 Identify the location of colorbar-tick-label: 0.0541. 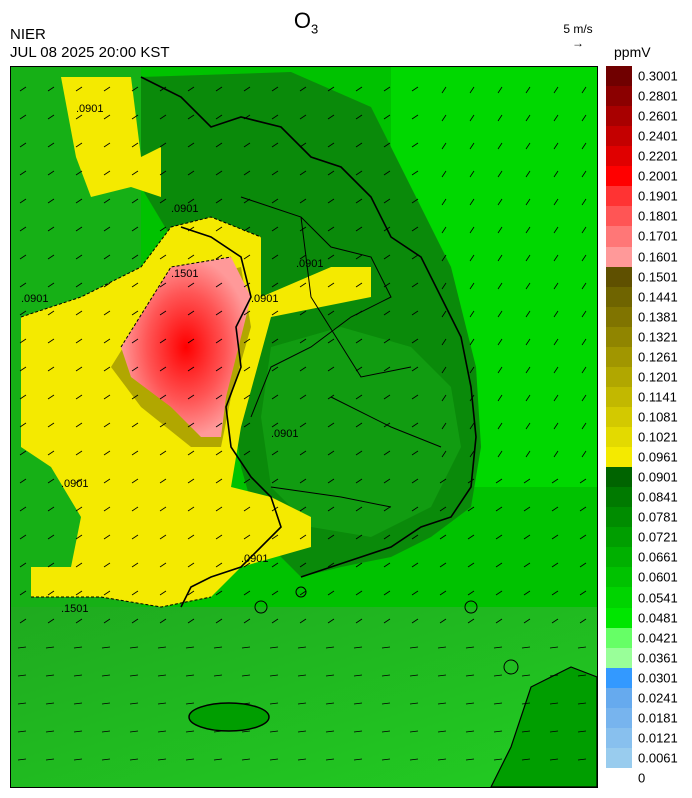
(658, 597).